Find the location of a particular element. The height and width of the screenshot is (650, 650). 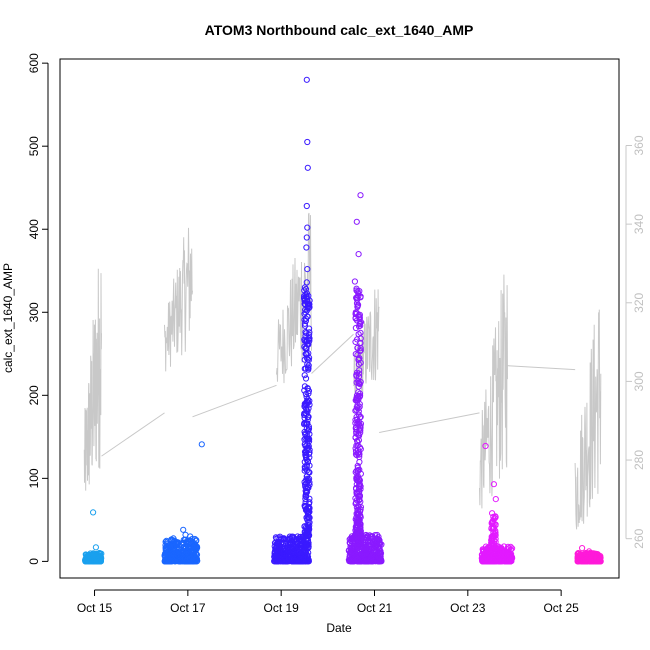

y-tick-label: 0 is located at coordinates (34, 561).